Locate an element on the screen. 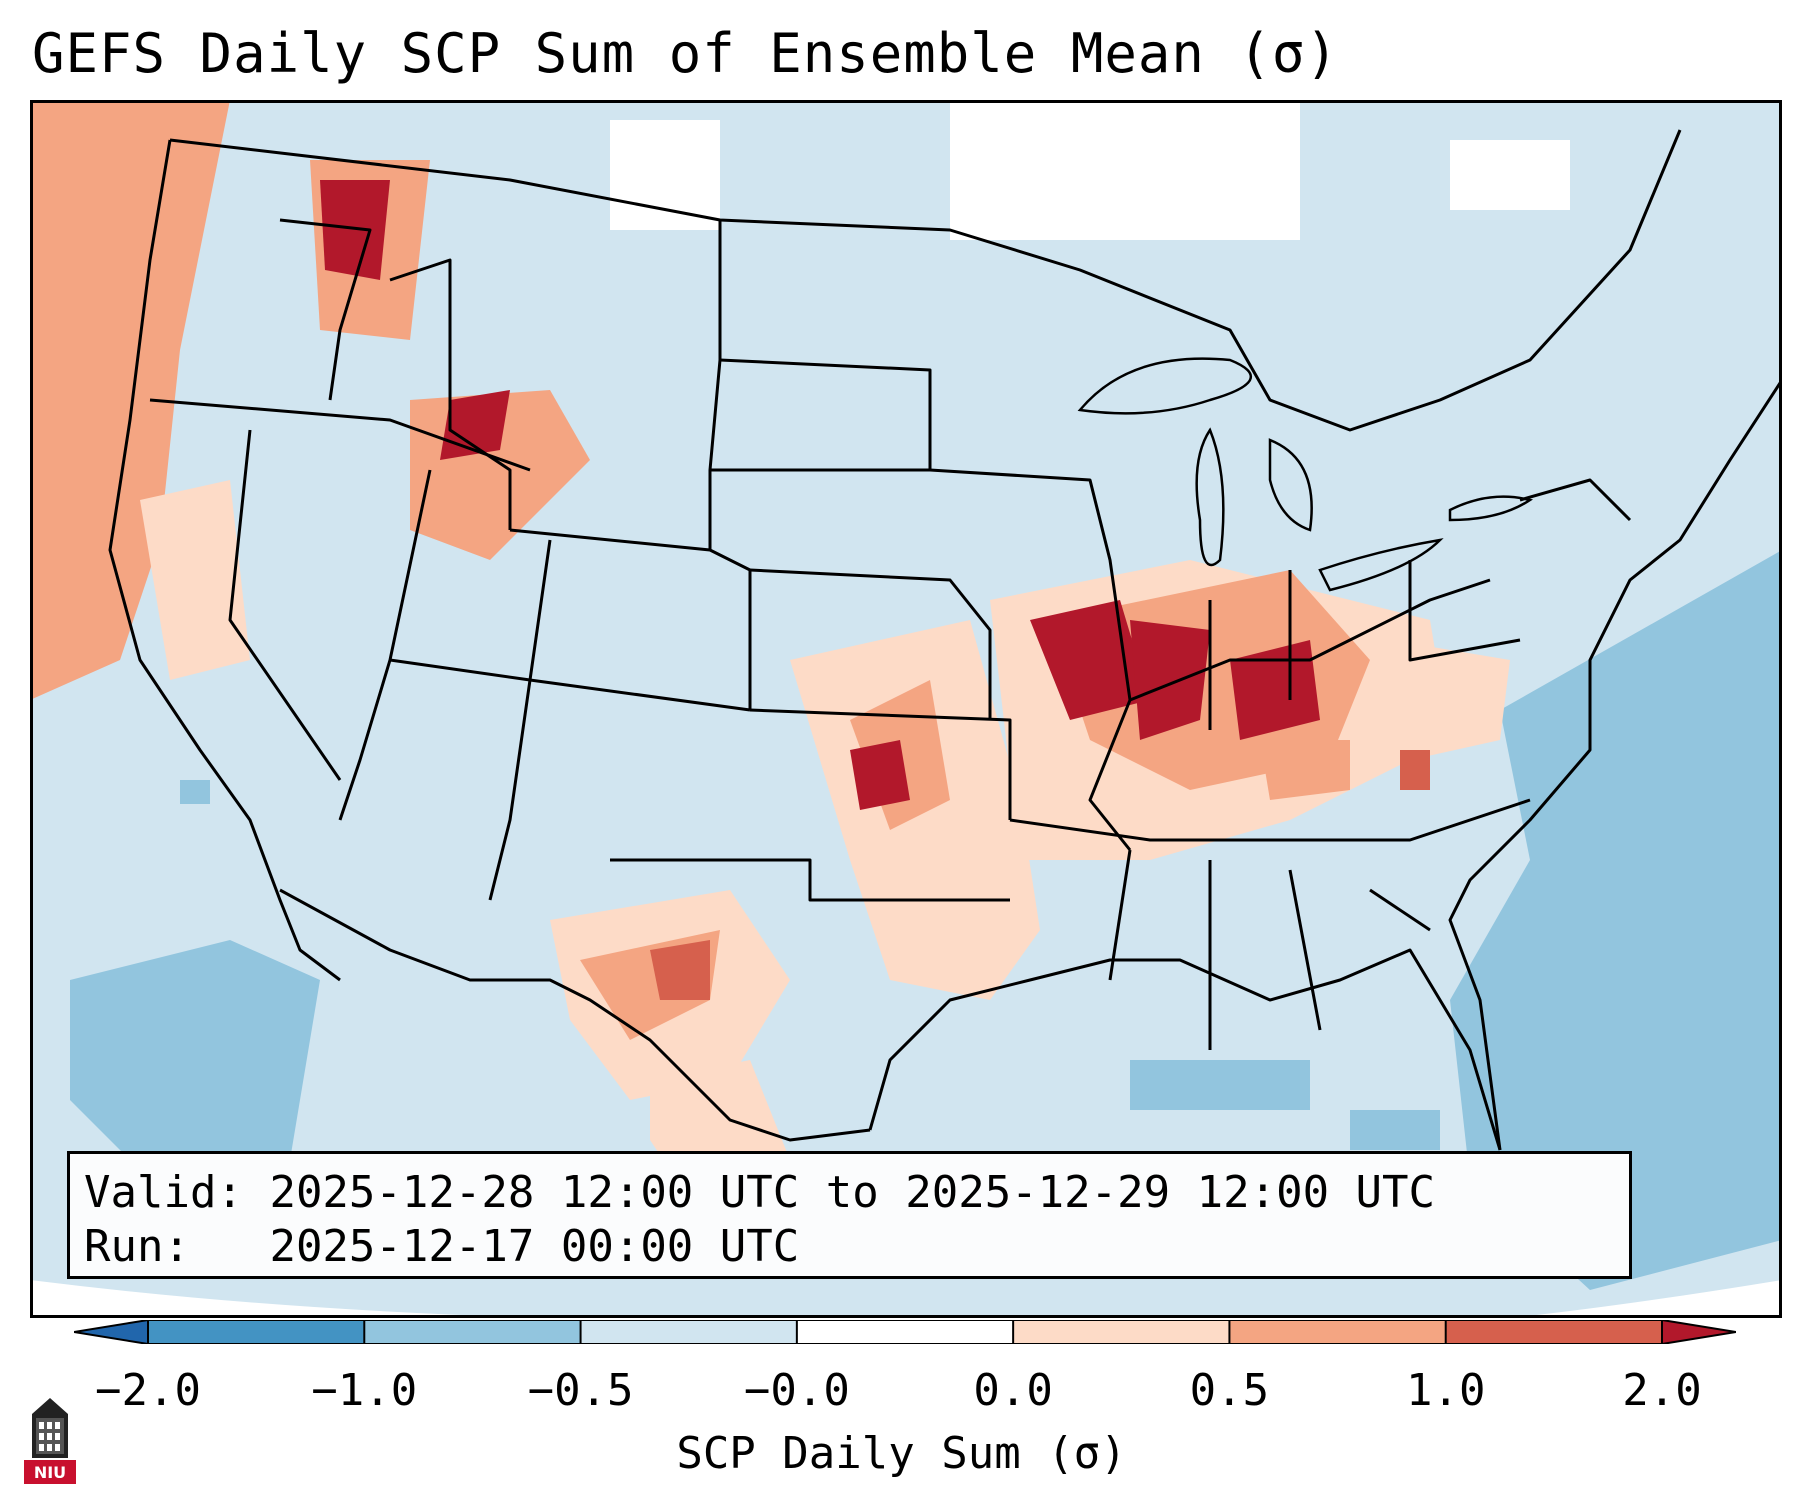 The width and height of the screenshot is (1803, 1506). lake-superior is located at coordinates (1165, 386).